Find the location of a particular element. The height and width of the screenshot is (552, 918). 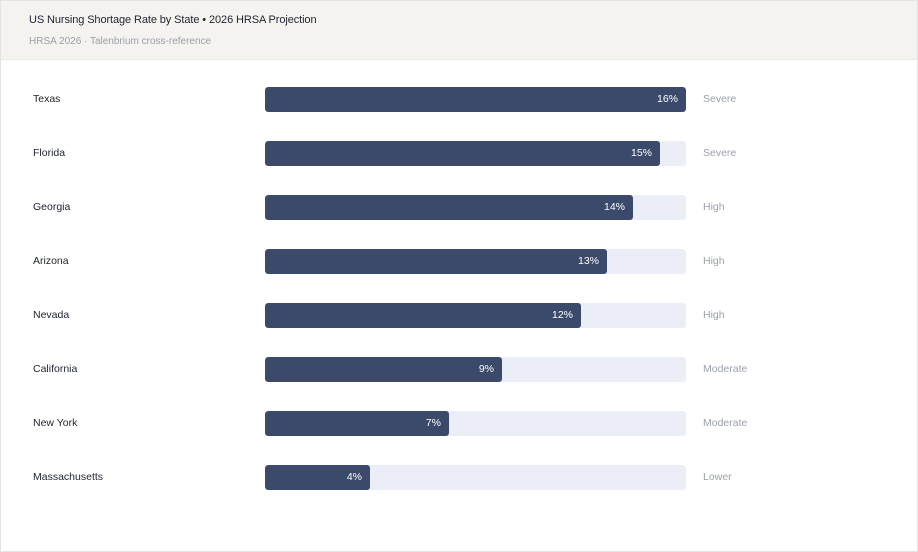

bar-track: 12% is located at coordinates (475, 315).